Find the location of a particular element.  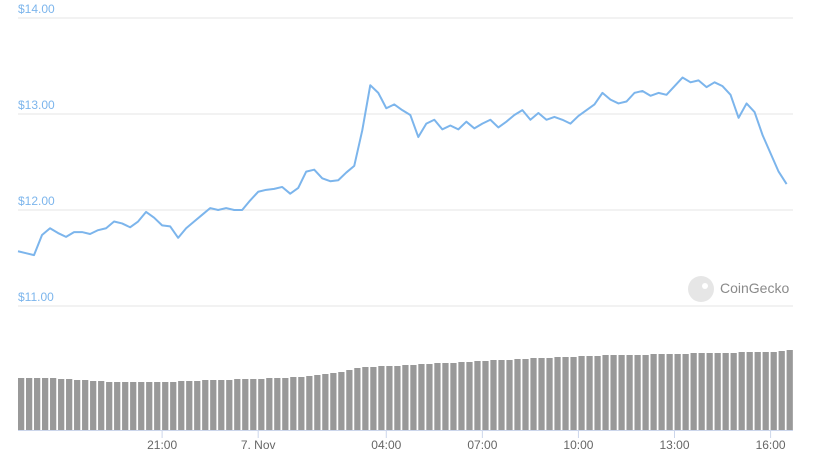

watermark: CoinGecko is located at coordinates (738, 289).